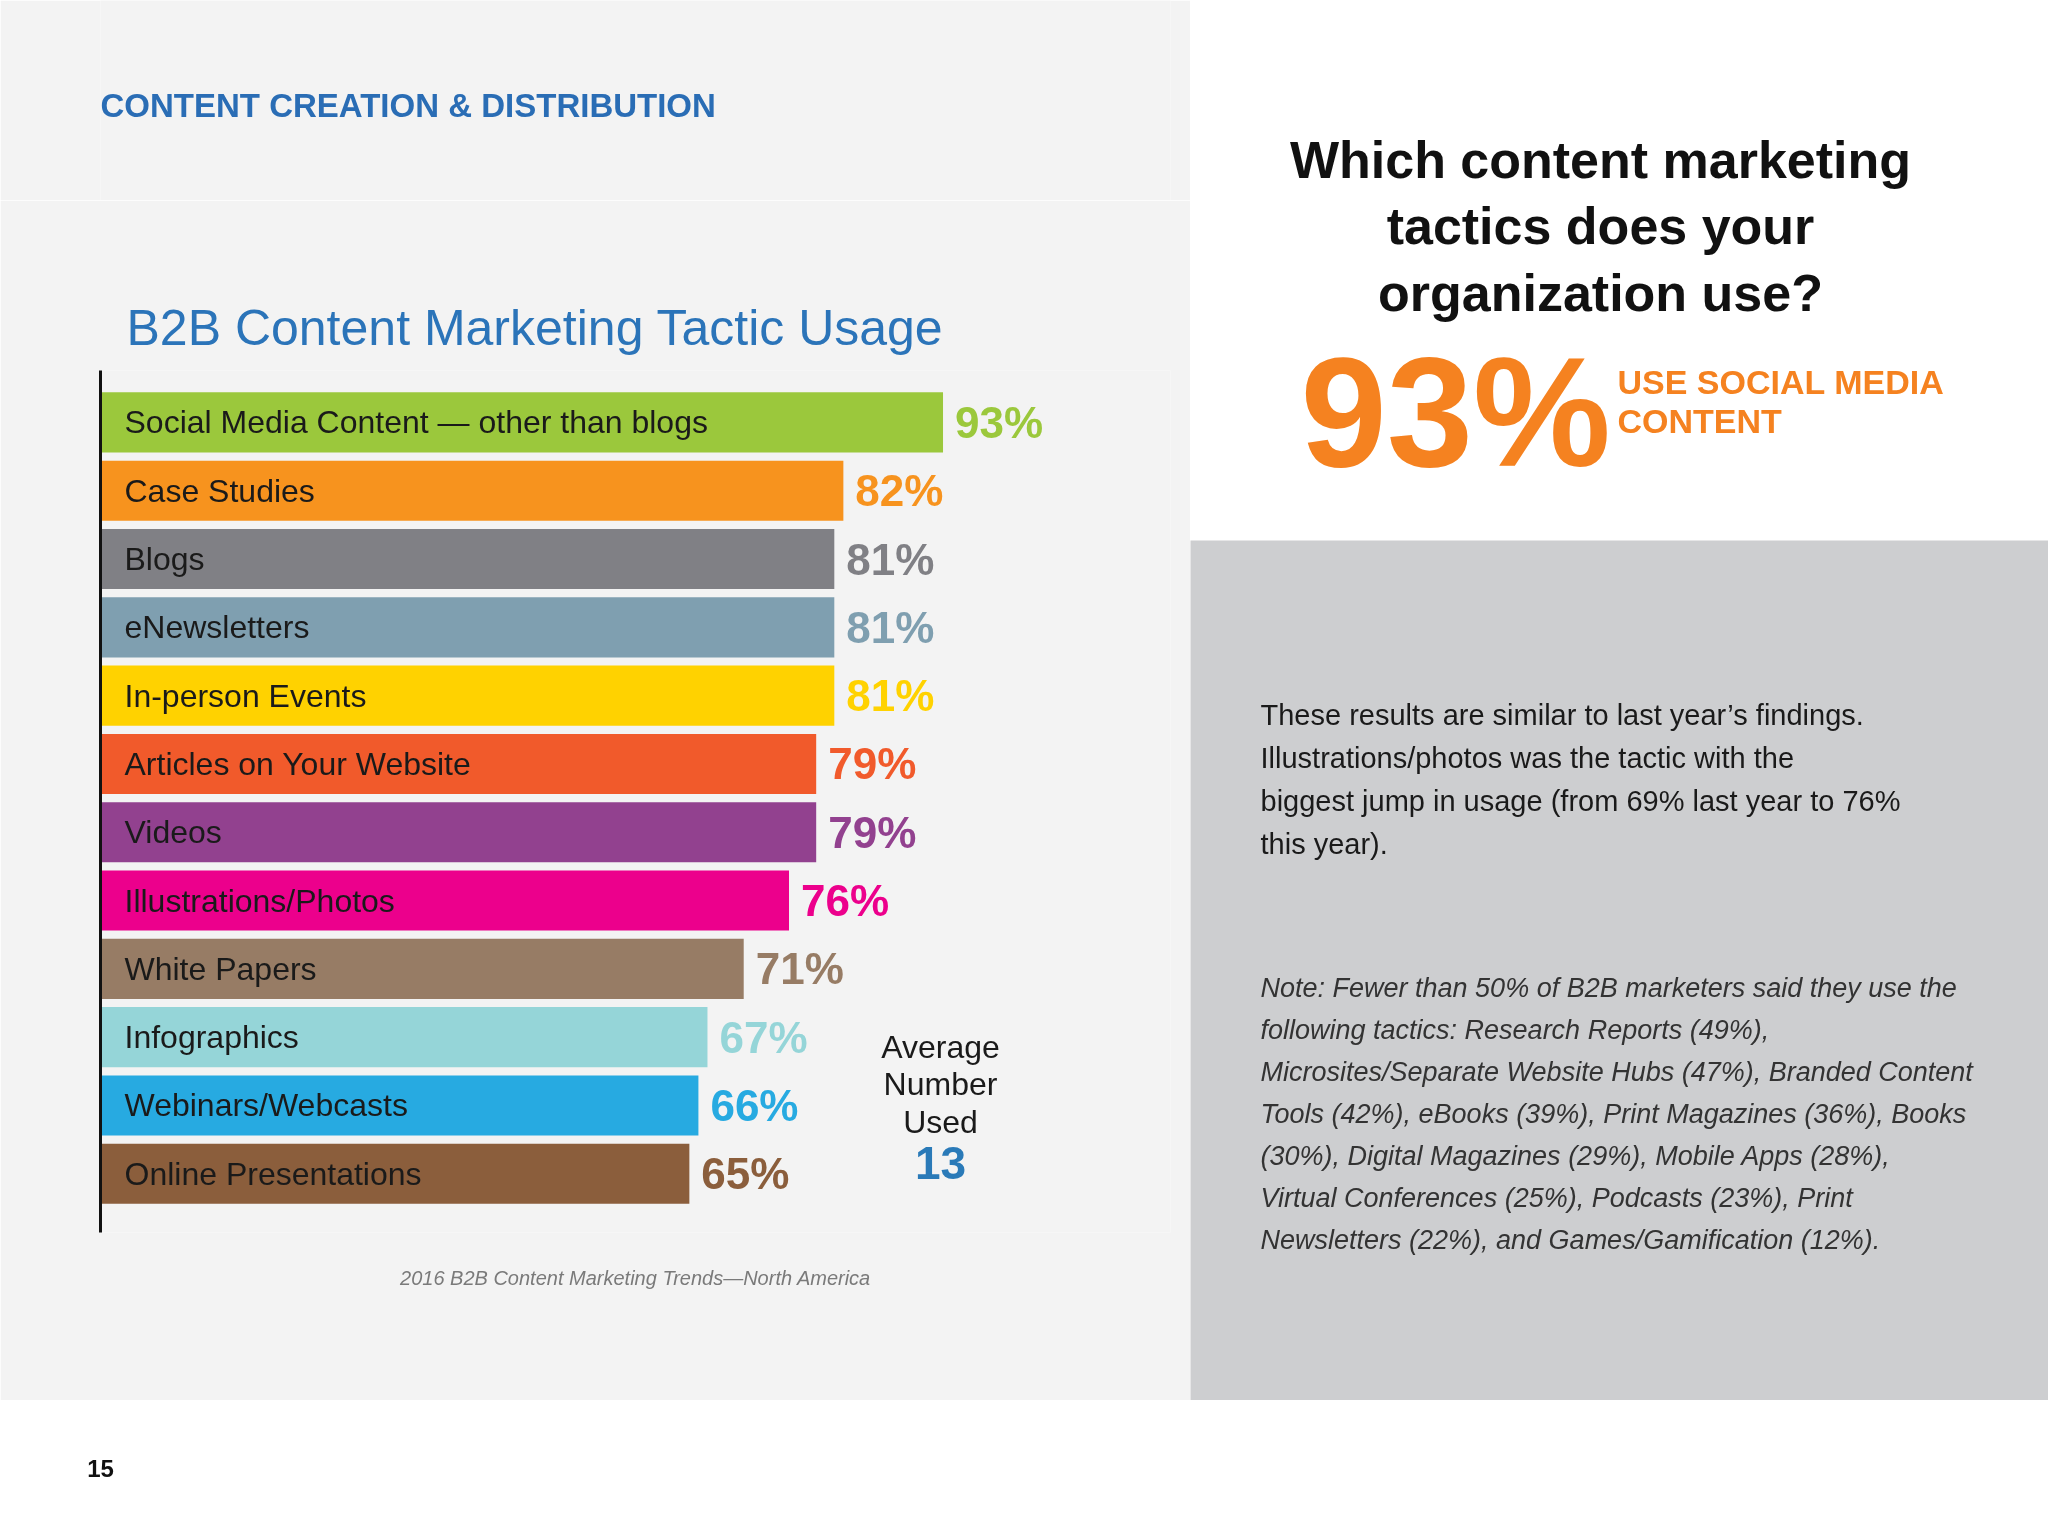 The height and width of the screenshot is (1536, 2048). Describe the element at coordinates (745, 1174) in the screenshot. I see `data-label: 65%` at that location.